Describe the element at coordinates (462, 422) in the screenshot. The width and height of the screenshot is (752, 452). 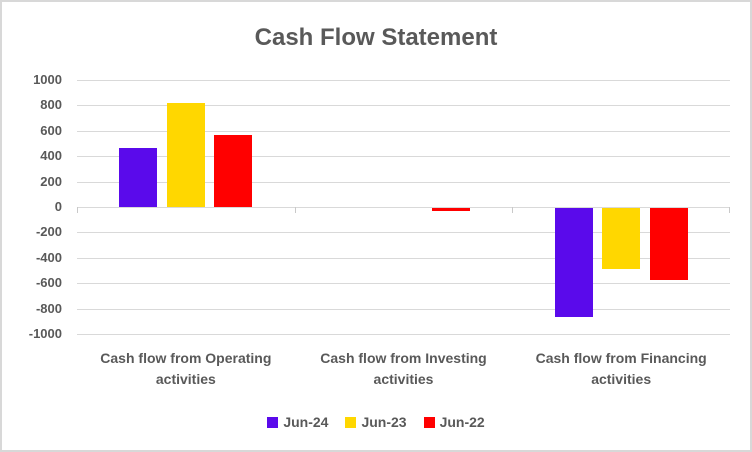
I see `legend-label: Jun-22` at that location.